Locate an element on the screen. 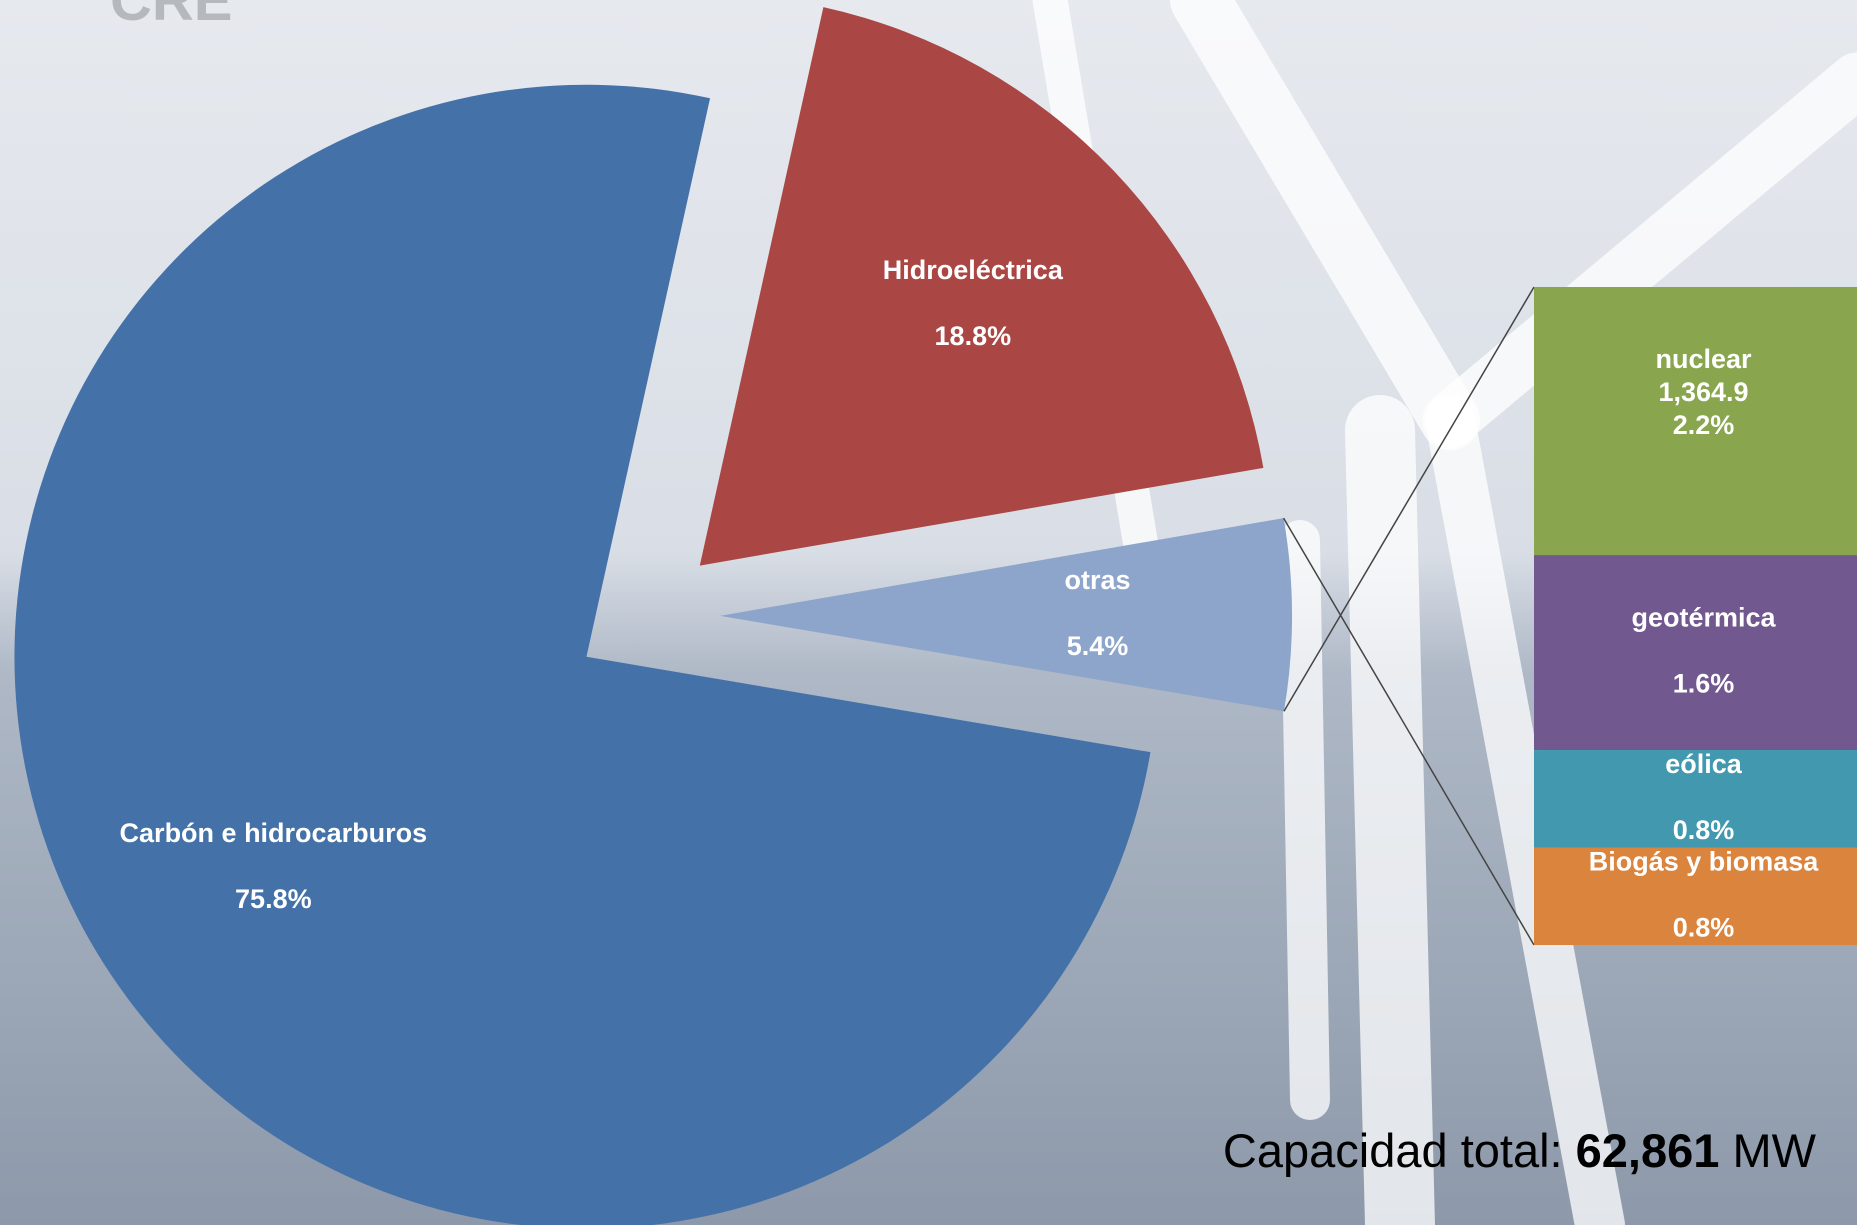  total-prefix: Capacidad total: is located at coordinates (1393, 1150).